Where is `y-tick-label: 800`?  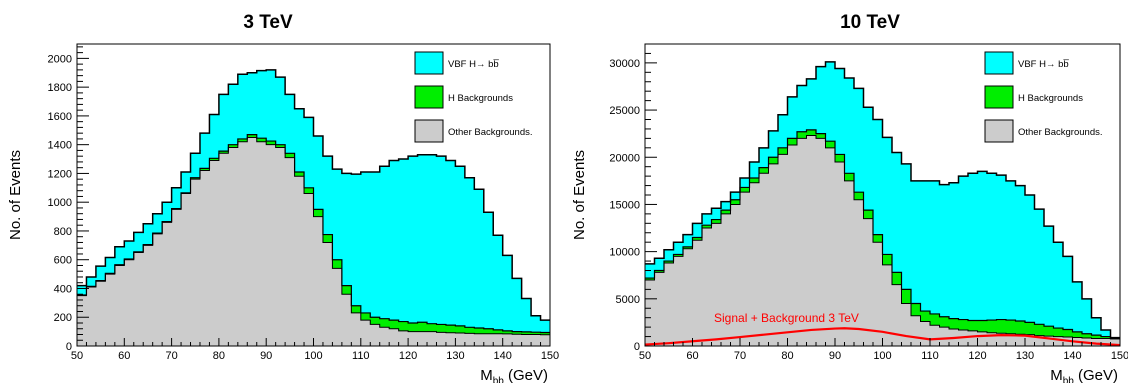 y-tick-label: 800 is located at coordinates (63, 232).